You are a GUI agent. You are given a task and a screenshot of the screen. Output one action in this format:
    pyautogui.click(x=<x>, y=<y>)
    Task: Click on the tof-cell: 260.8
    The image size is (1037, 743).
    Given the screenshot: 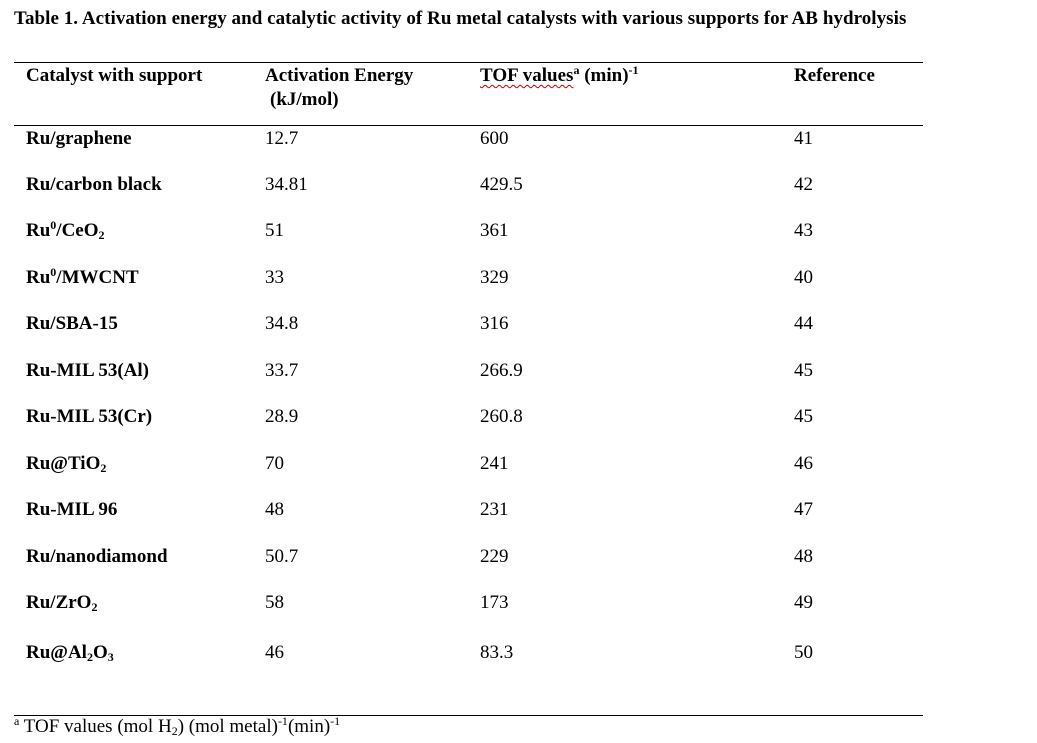 What is the action you would take?
    pyautogui.click(x=501, y=416)
    